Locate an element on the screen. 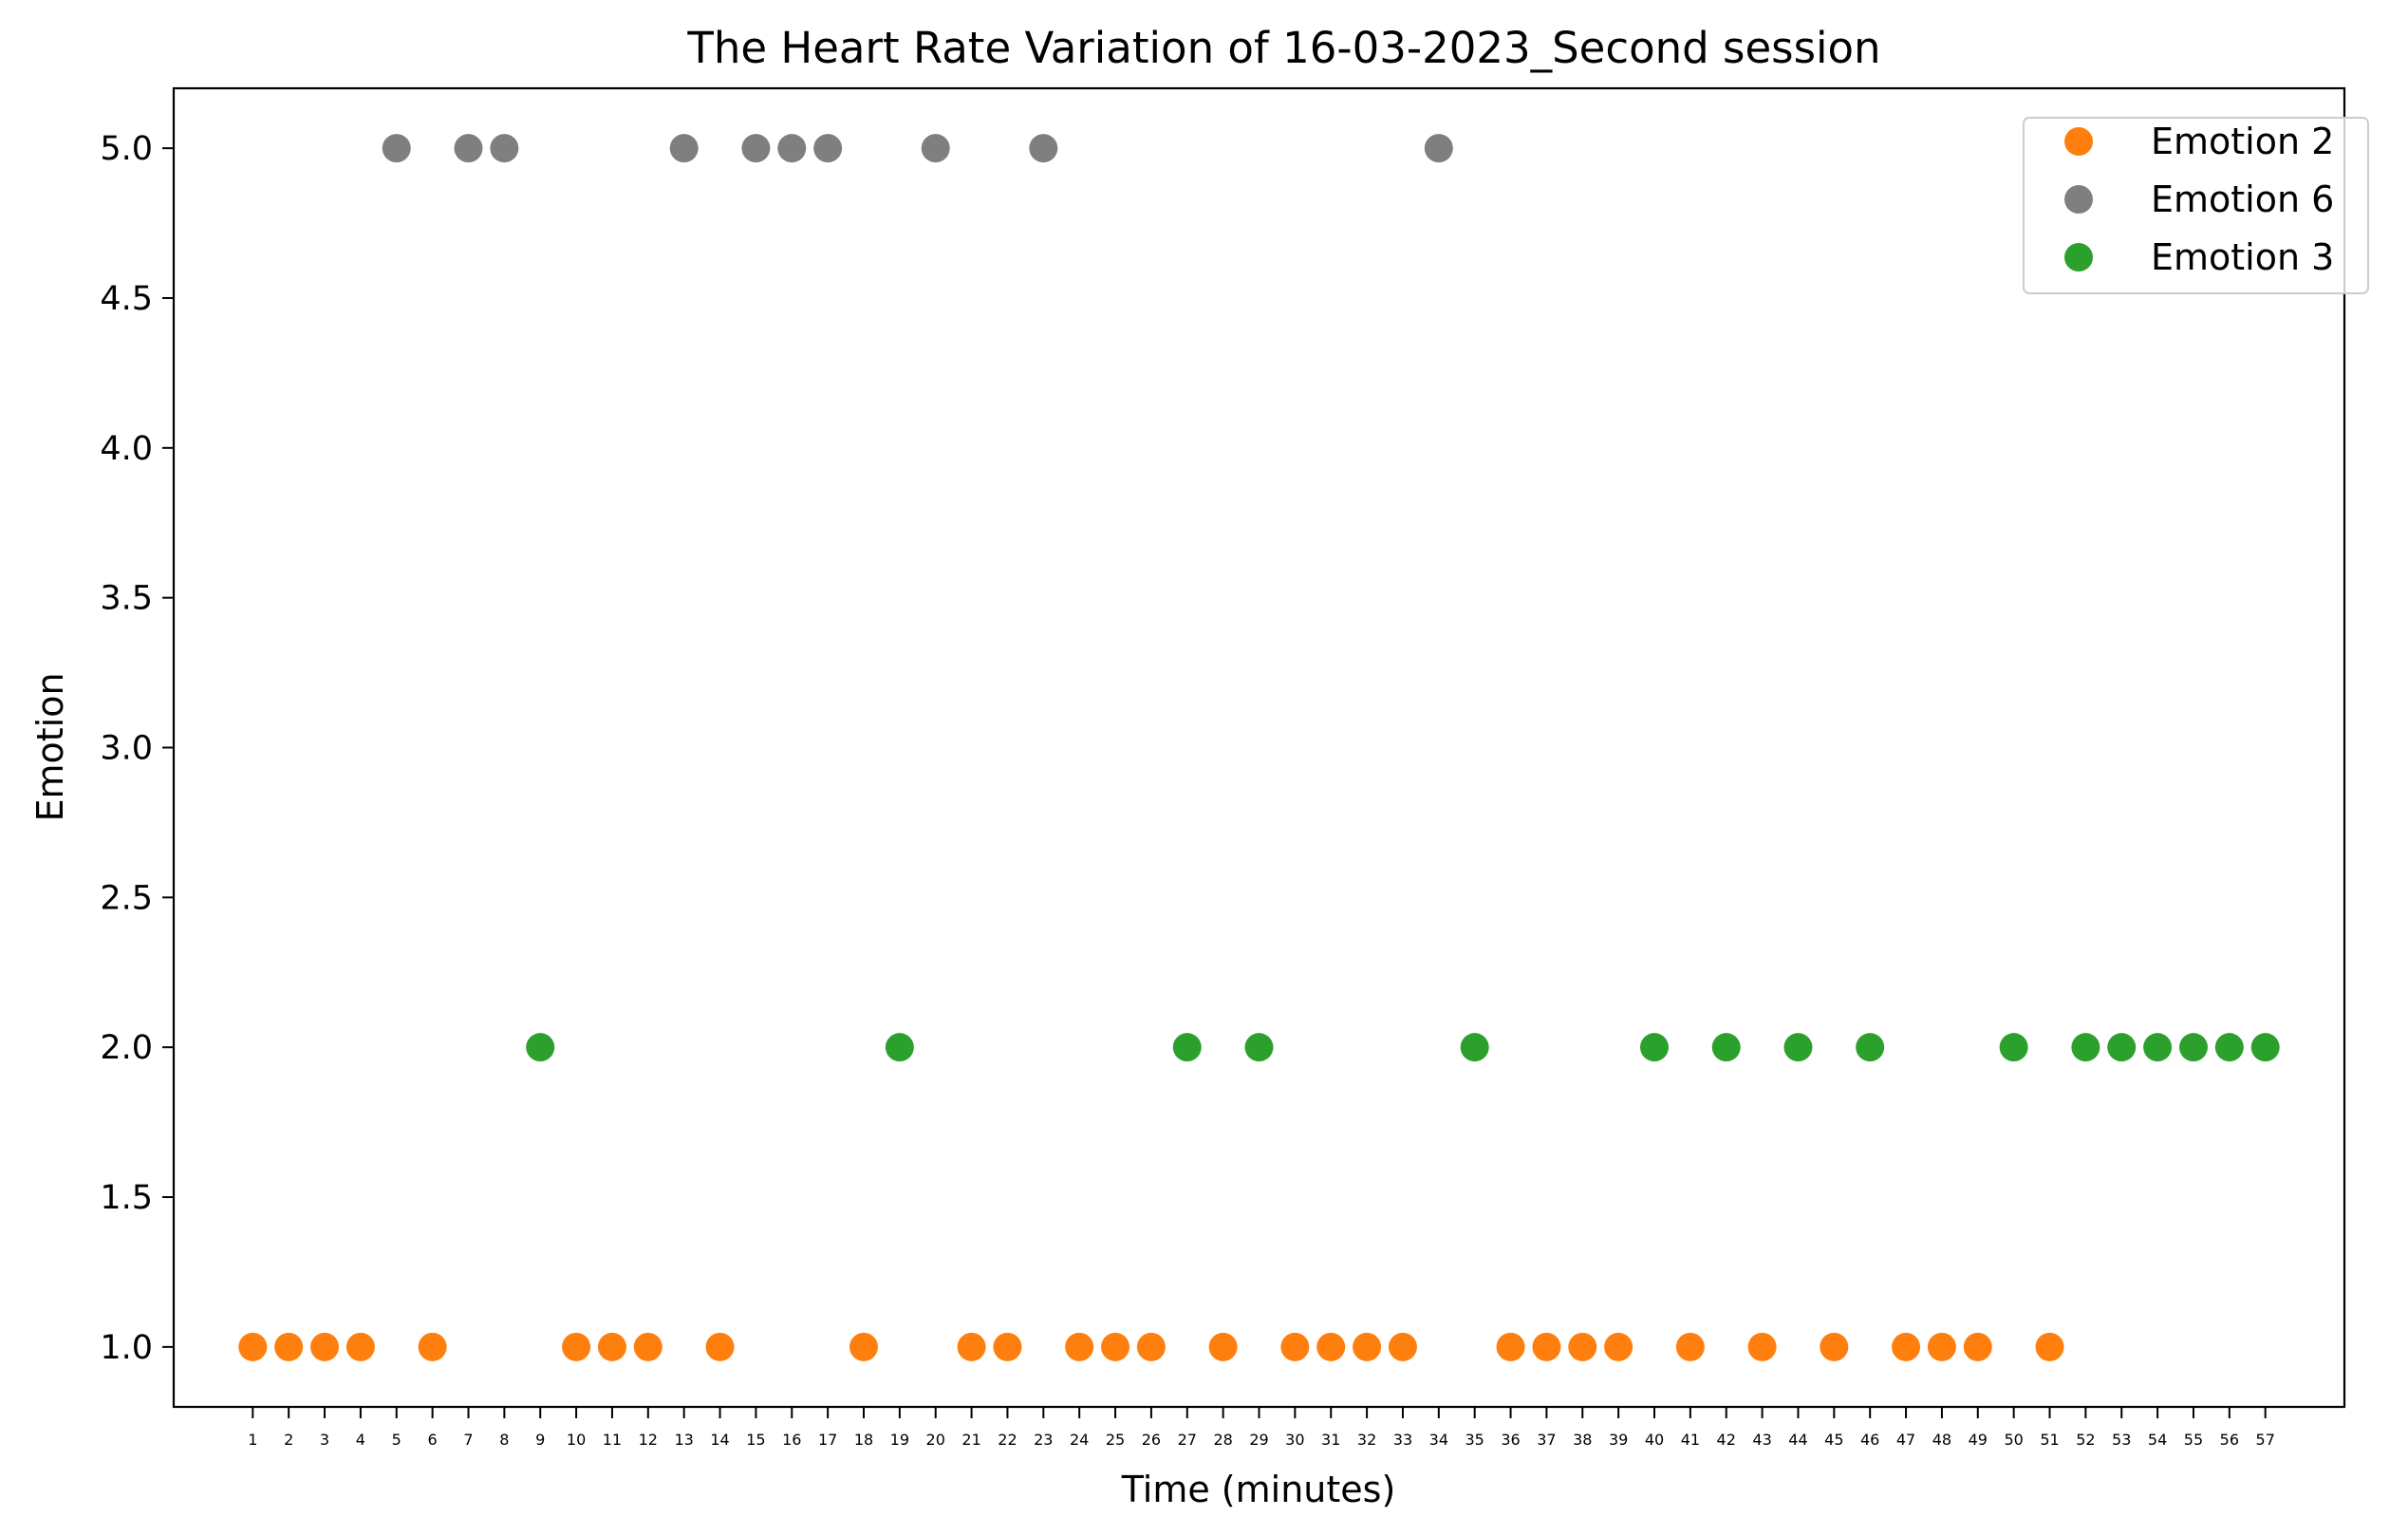  x-tick-label: 34 is located at coordinates (1438, 1440).